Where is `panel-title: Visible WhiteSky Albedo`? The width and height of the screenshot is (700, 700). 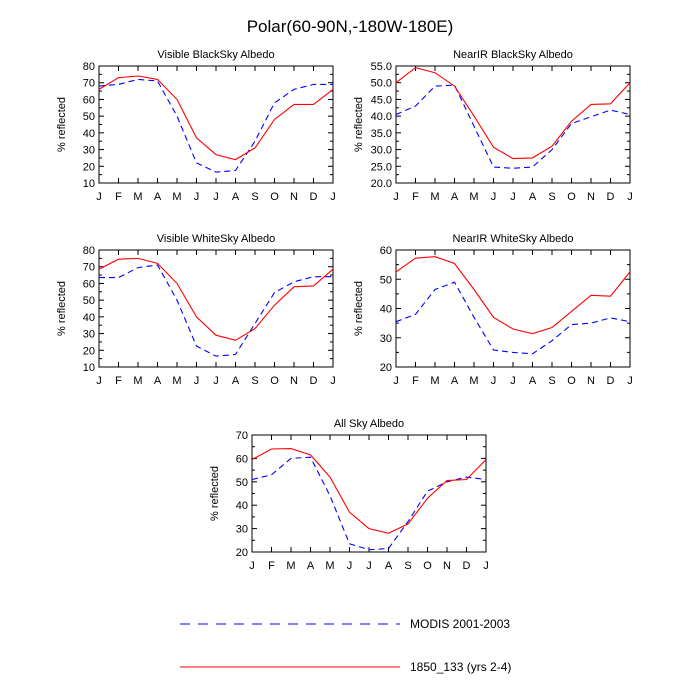
panel-title: Visible WhiteSky Albedo is located at coordinates (216, 239).